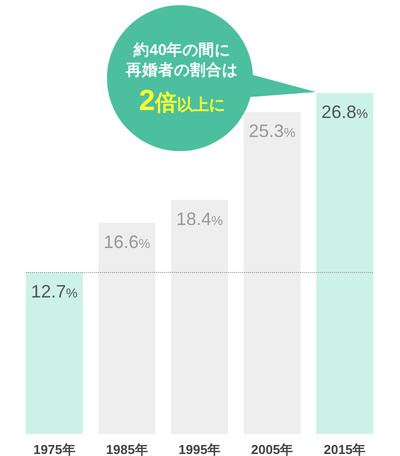 This screenshot has height=456, width=400. What do you see at coordinates (199, 449) in the screenshot?
I see `x-tick-label: 1995年` at bounding box center [199, 449].